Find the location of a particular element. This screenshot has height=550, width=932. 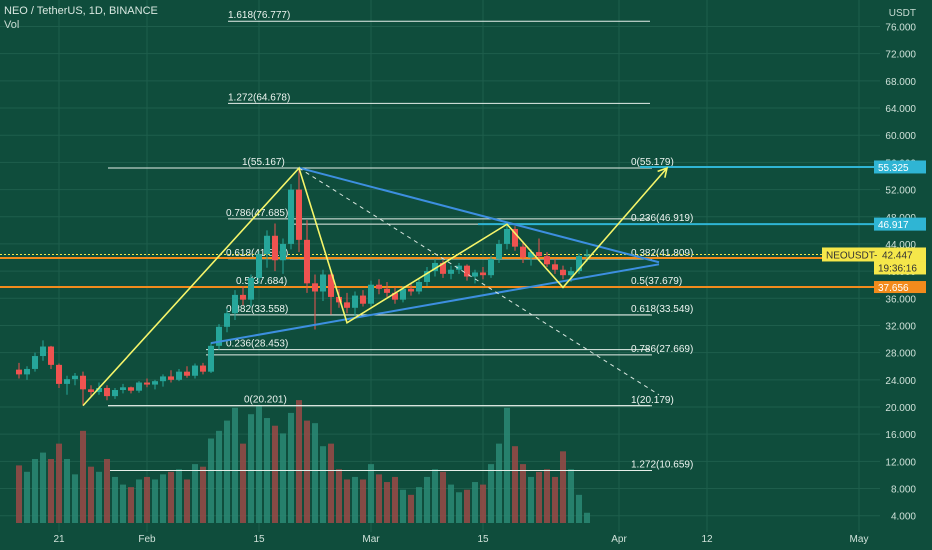

price-badge-cyan: 55.325 is located at coordinates (893, 168).